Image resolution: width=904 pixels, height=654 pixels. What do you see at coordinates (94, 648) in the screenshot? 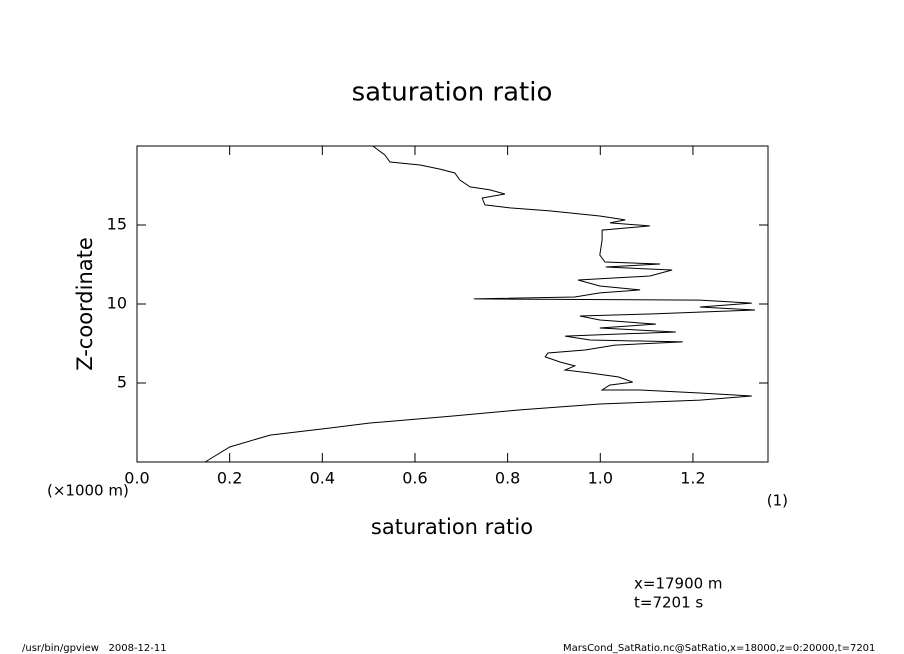
I see `footer: /usr/bin/gpview 2008-12-11` at bounding box center [94, 648].